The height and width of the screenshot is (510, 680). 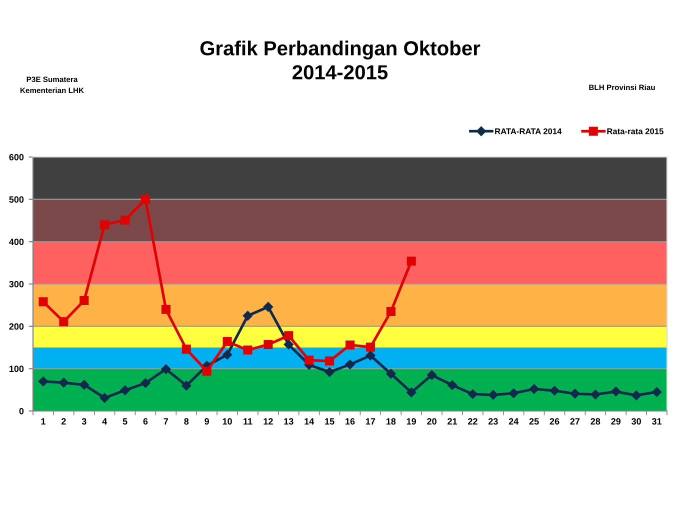 I want to click on x-tick-label: 24, so click(x=513, y=421).